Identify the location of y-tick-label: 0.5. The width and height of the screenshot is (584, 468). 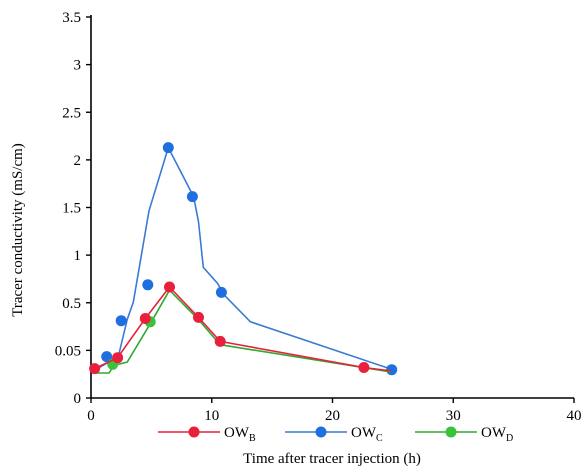
(71, 304).